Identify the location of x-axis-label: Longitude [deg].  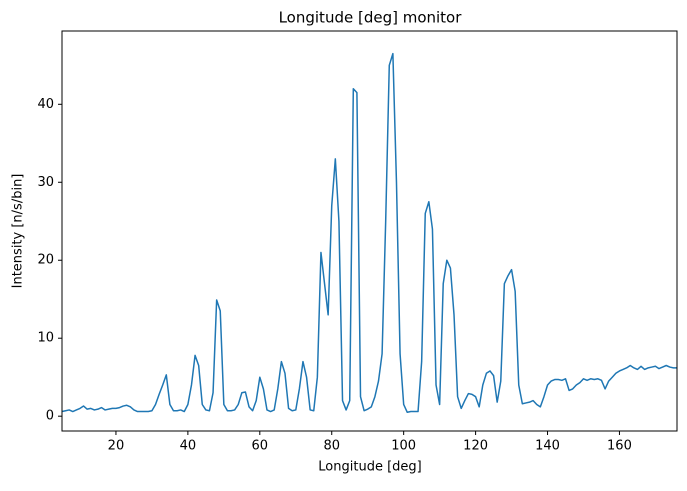
(369, 467).